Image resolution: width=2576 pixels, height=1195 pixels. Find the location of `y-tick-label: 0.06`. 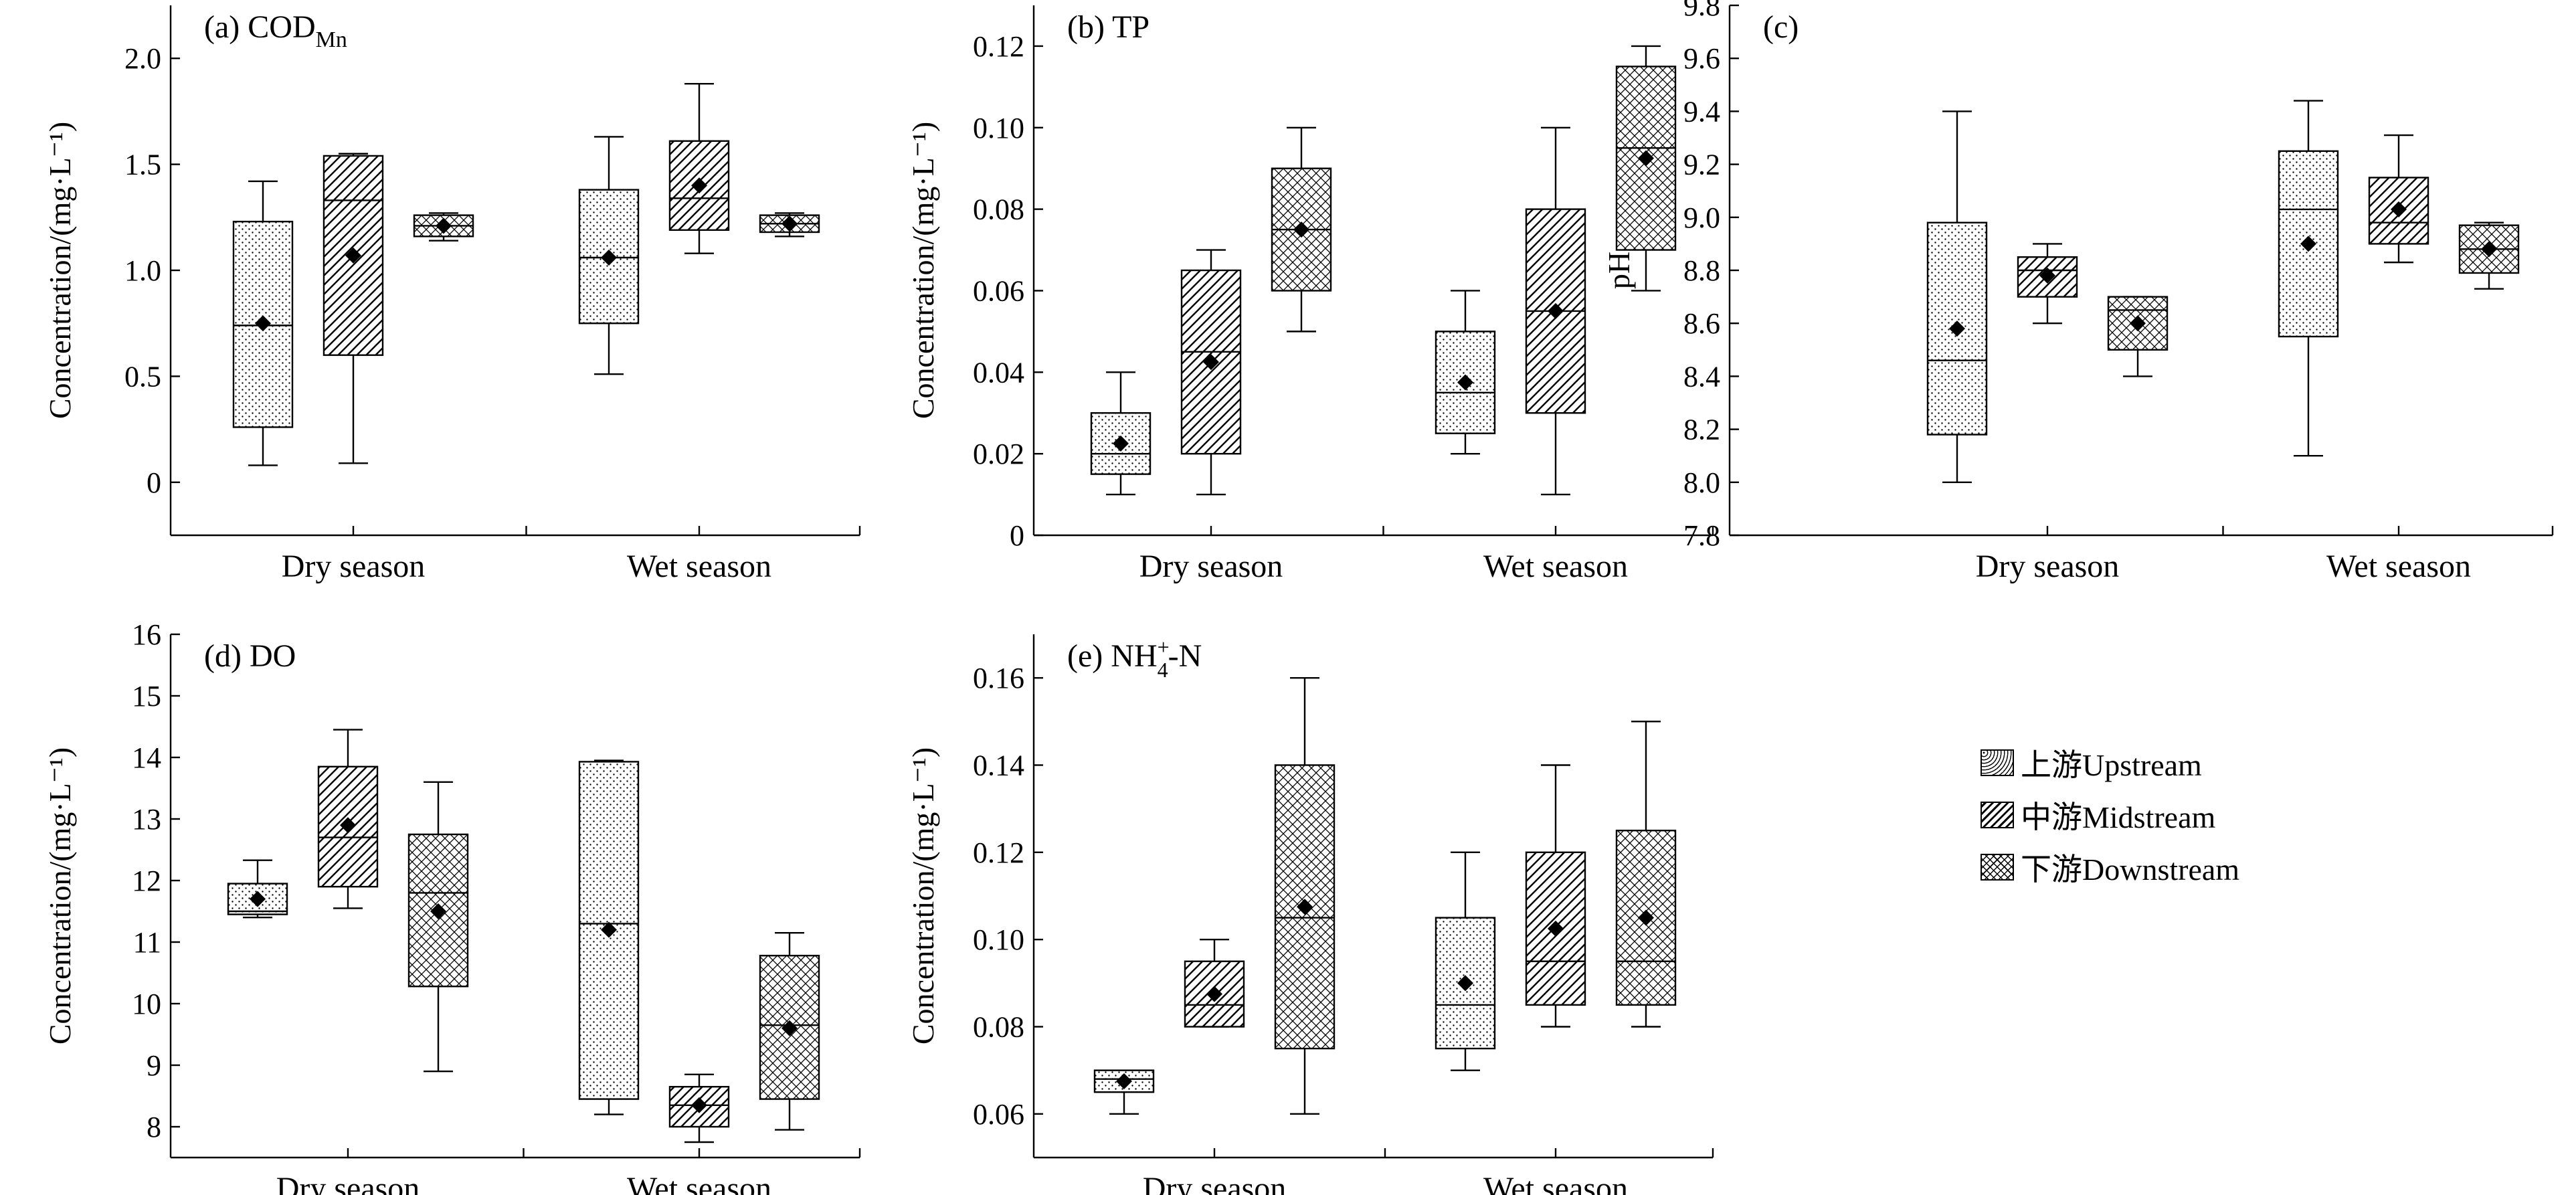

y-tick-label: 0.06 is located at coordinates (998, 1114).